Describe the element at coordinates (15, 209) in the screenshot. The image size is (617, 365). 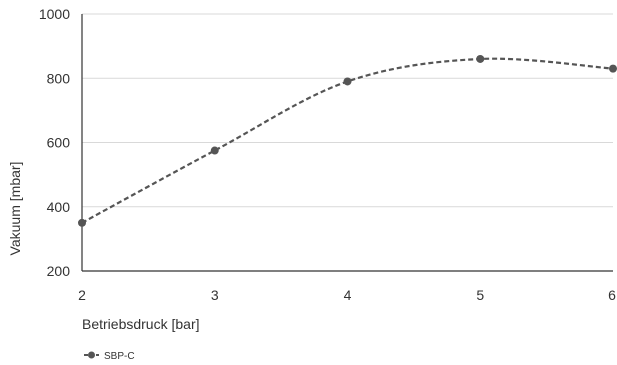
I see `y-axis-title: Vakuum [mbar]` at that location.